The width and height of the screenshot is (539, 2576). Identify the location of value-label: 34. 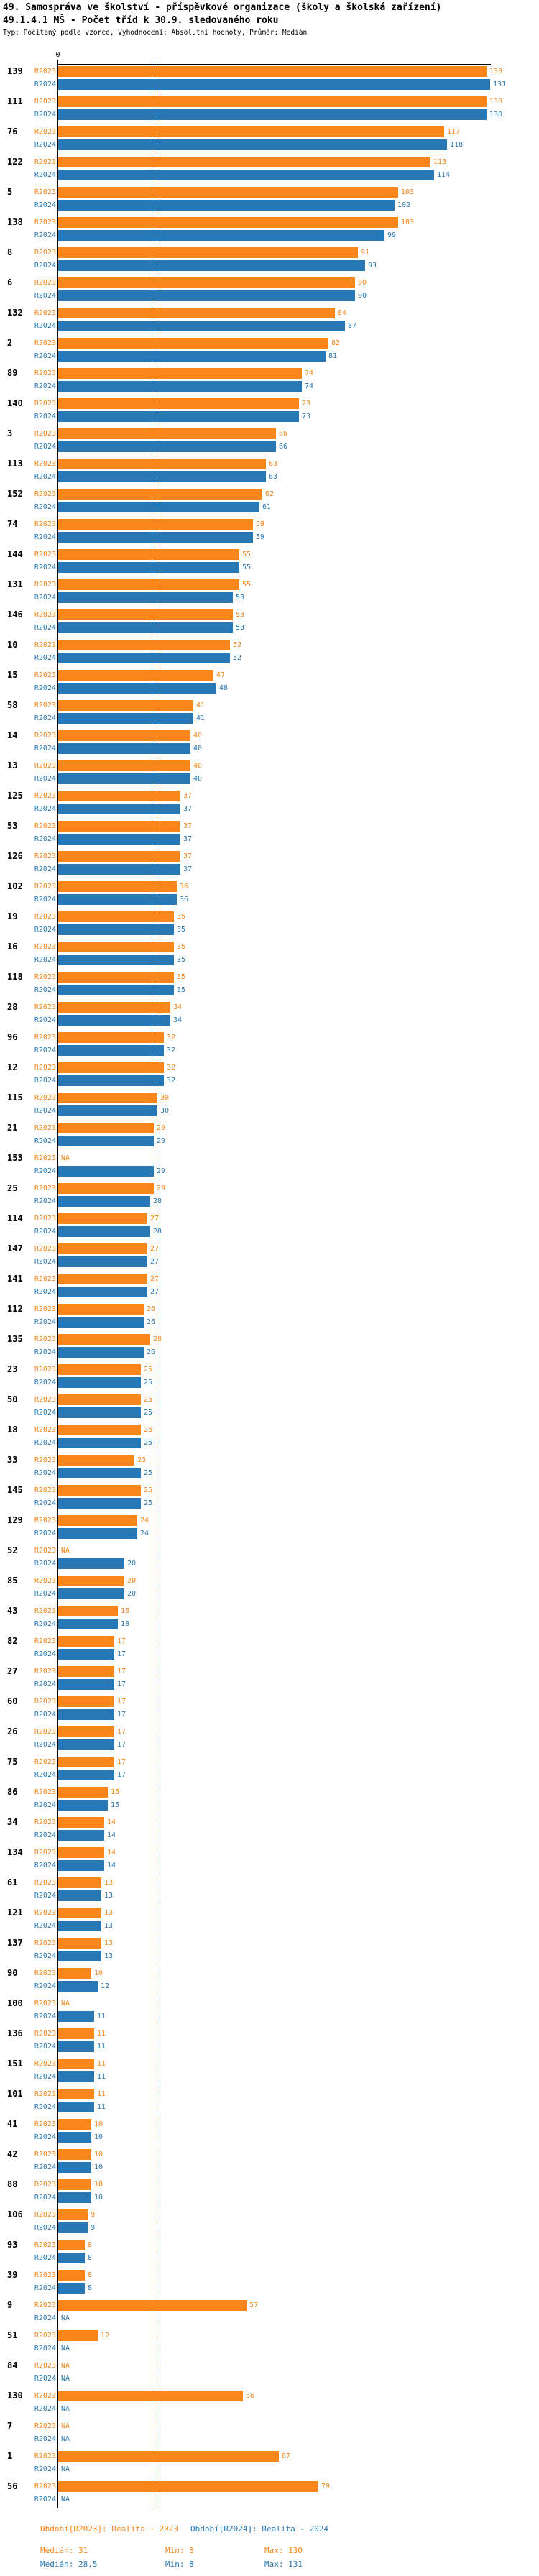
(178, 1007).